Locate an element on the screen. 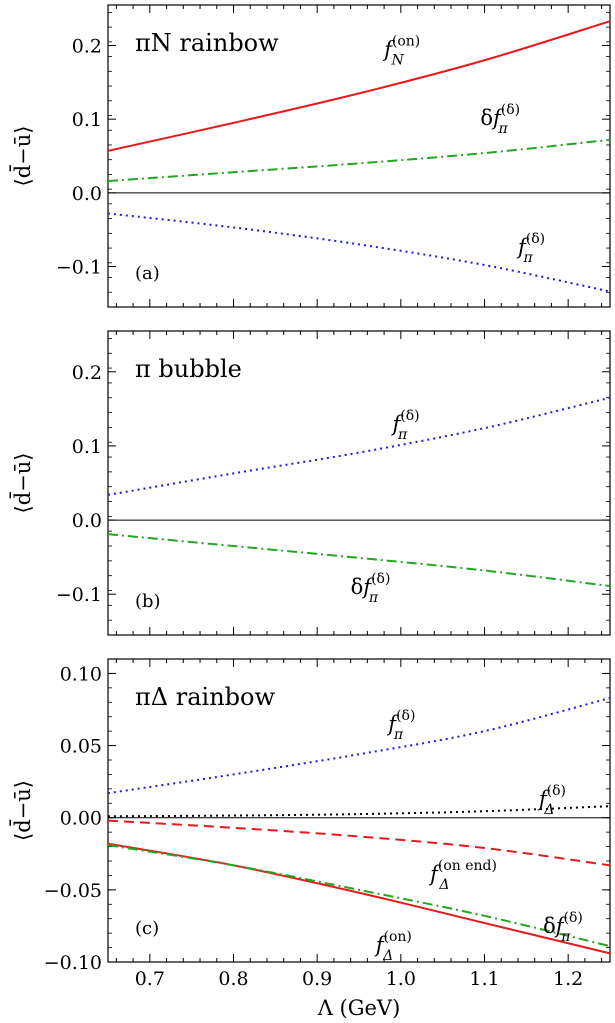 Image resolution: width=615 pixels, height=1023 pixels. x-tick-label: 1.1 is located at coordinates (484, 979).